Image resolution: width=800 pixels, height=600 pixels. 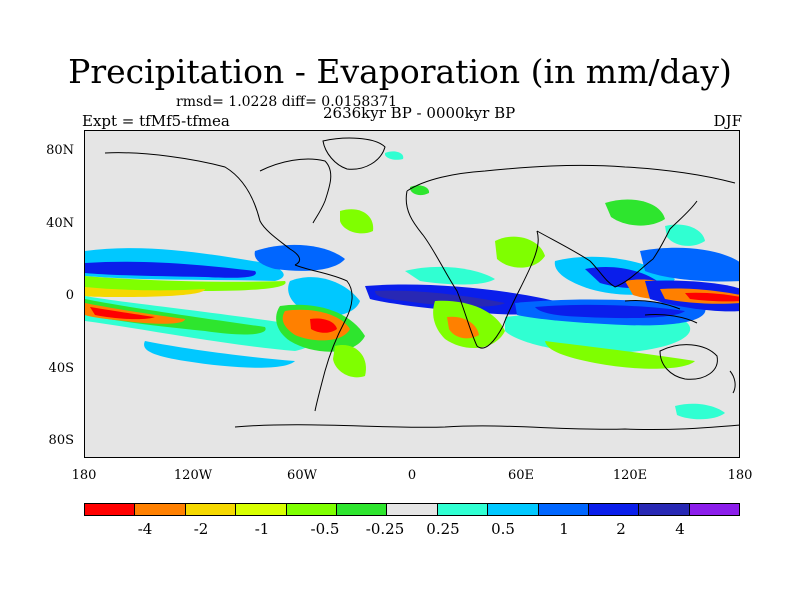 I want to click on lat-label-80n: 80N, so click(x=60, y=150).